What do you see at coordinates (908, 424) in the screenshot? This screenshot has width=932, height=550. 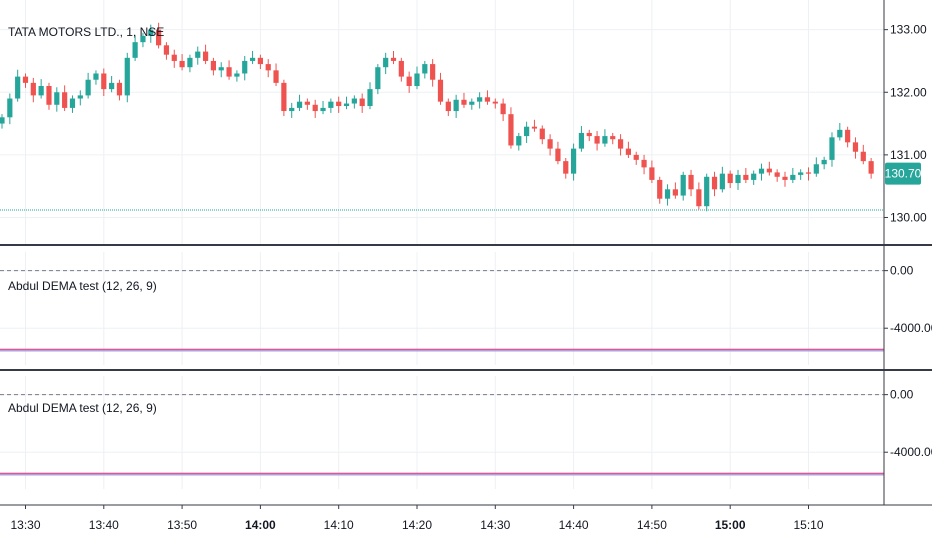 I see `indicator-2-axis: 0.00 -4000.00` at bounding box center [908, 424].